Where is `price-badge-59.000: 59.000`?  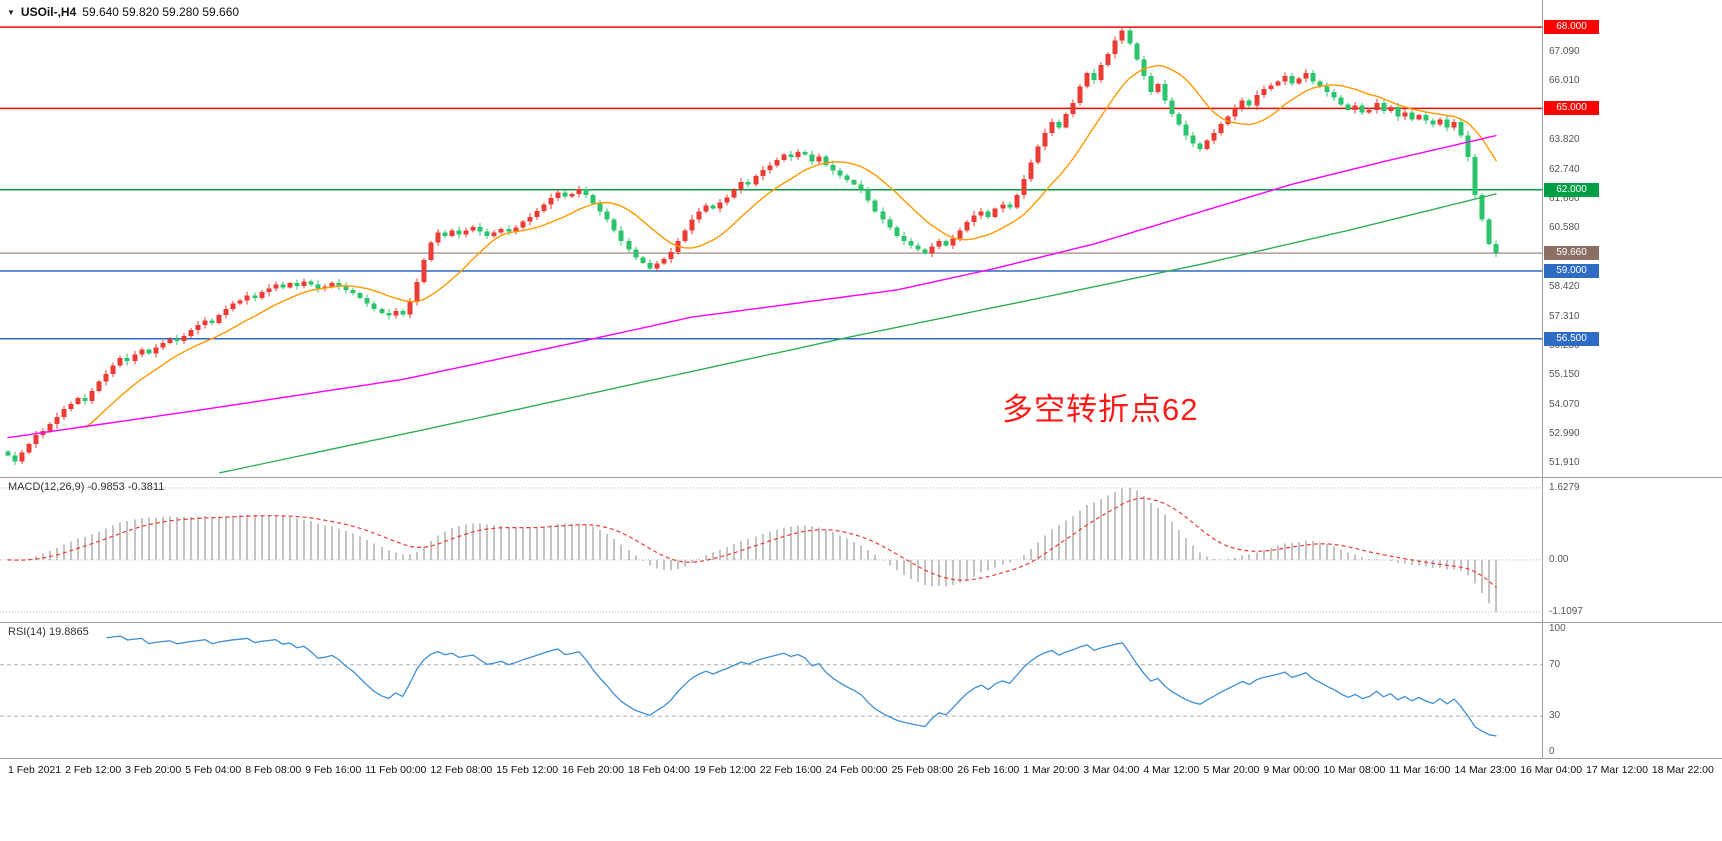 price-badge-59.000: 59.000 is located at coordinates (1571, 271).